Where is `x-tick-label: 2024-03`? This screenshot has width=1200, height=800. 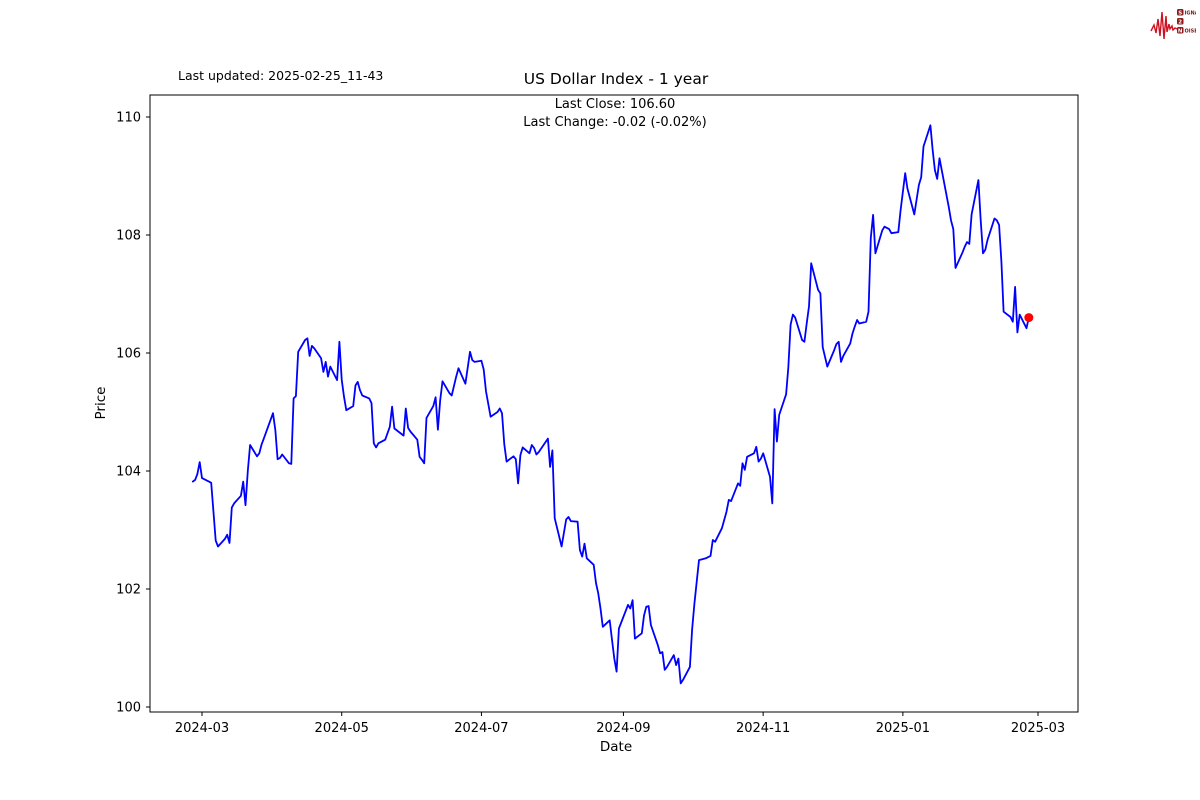 x-tick-label: 2024-03 is located at coordinates (202, 728).